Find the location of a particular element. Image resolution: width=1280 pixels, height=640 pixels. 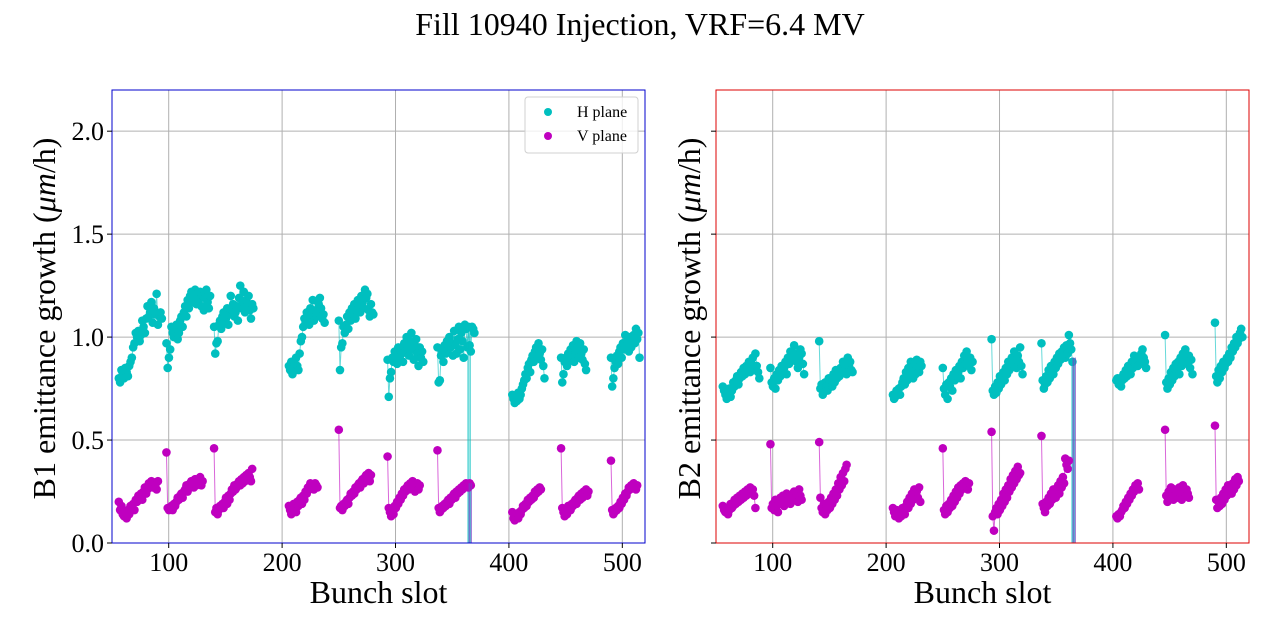

y-tick-label: 2.0 is located at coordinates (88, 131).